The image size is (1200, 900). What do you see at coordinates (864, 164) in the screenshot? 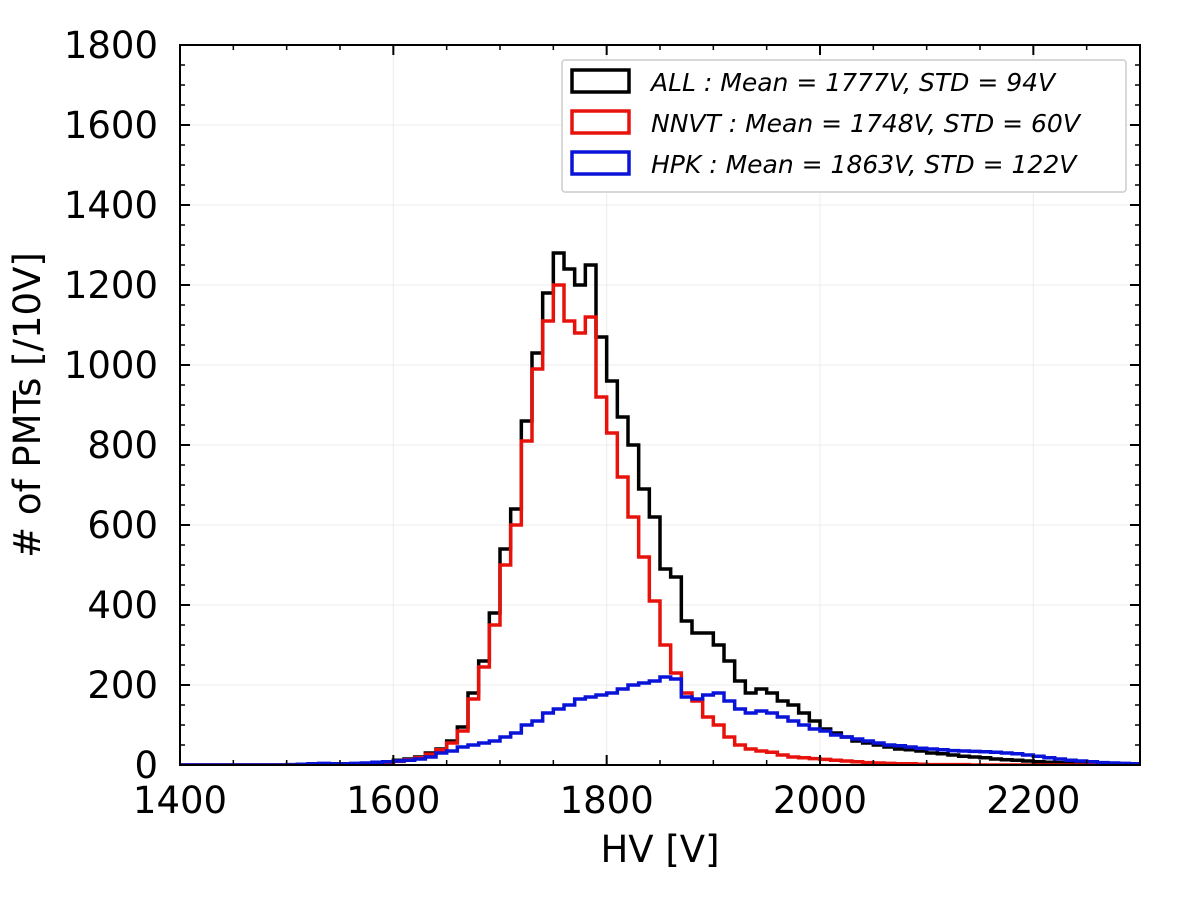
I see `legend-label-2: HPK : Mean = 1863V, STD = 122V` at bounding box center [864, 164].